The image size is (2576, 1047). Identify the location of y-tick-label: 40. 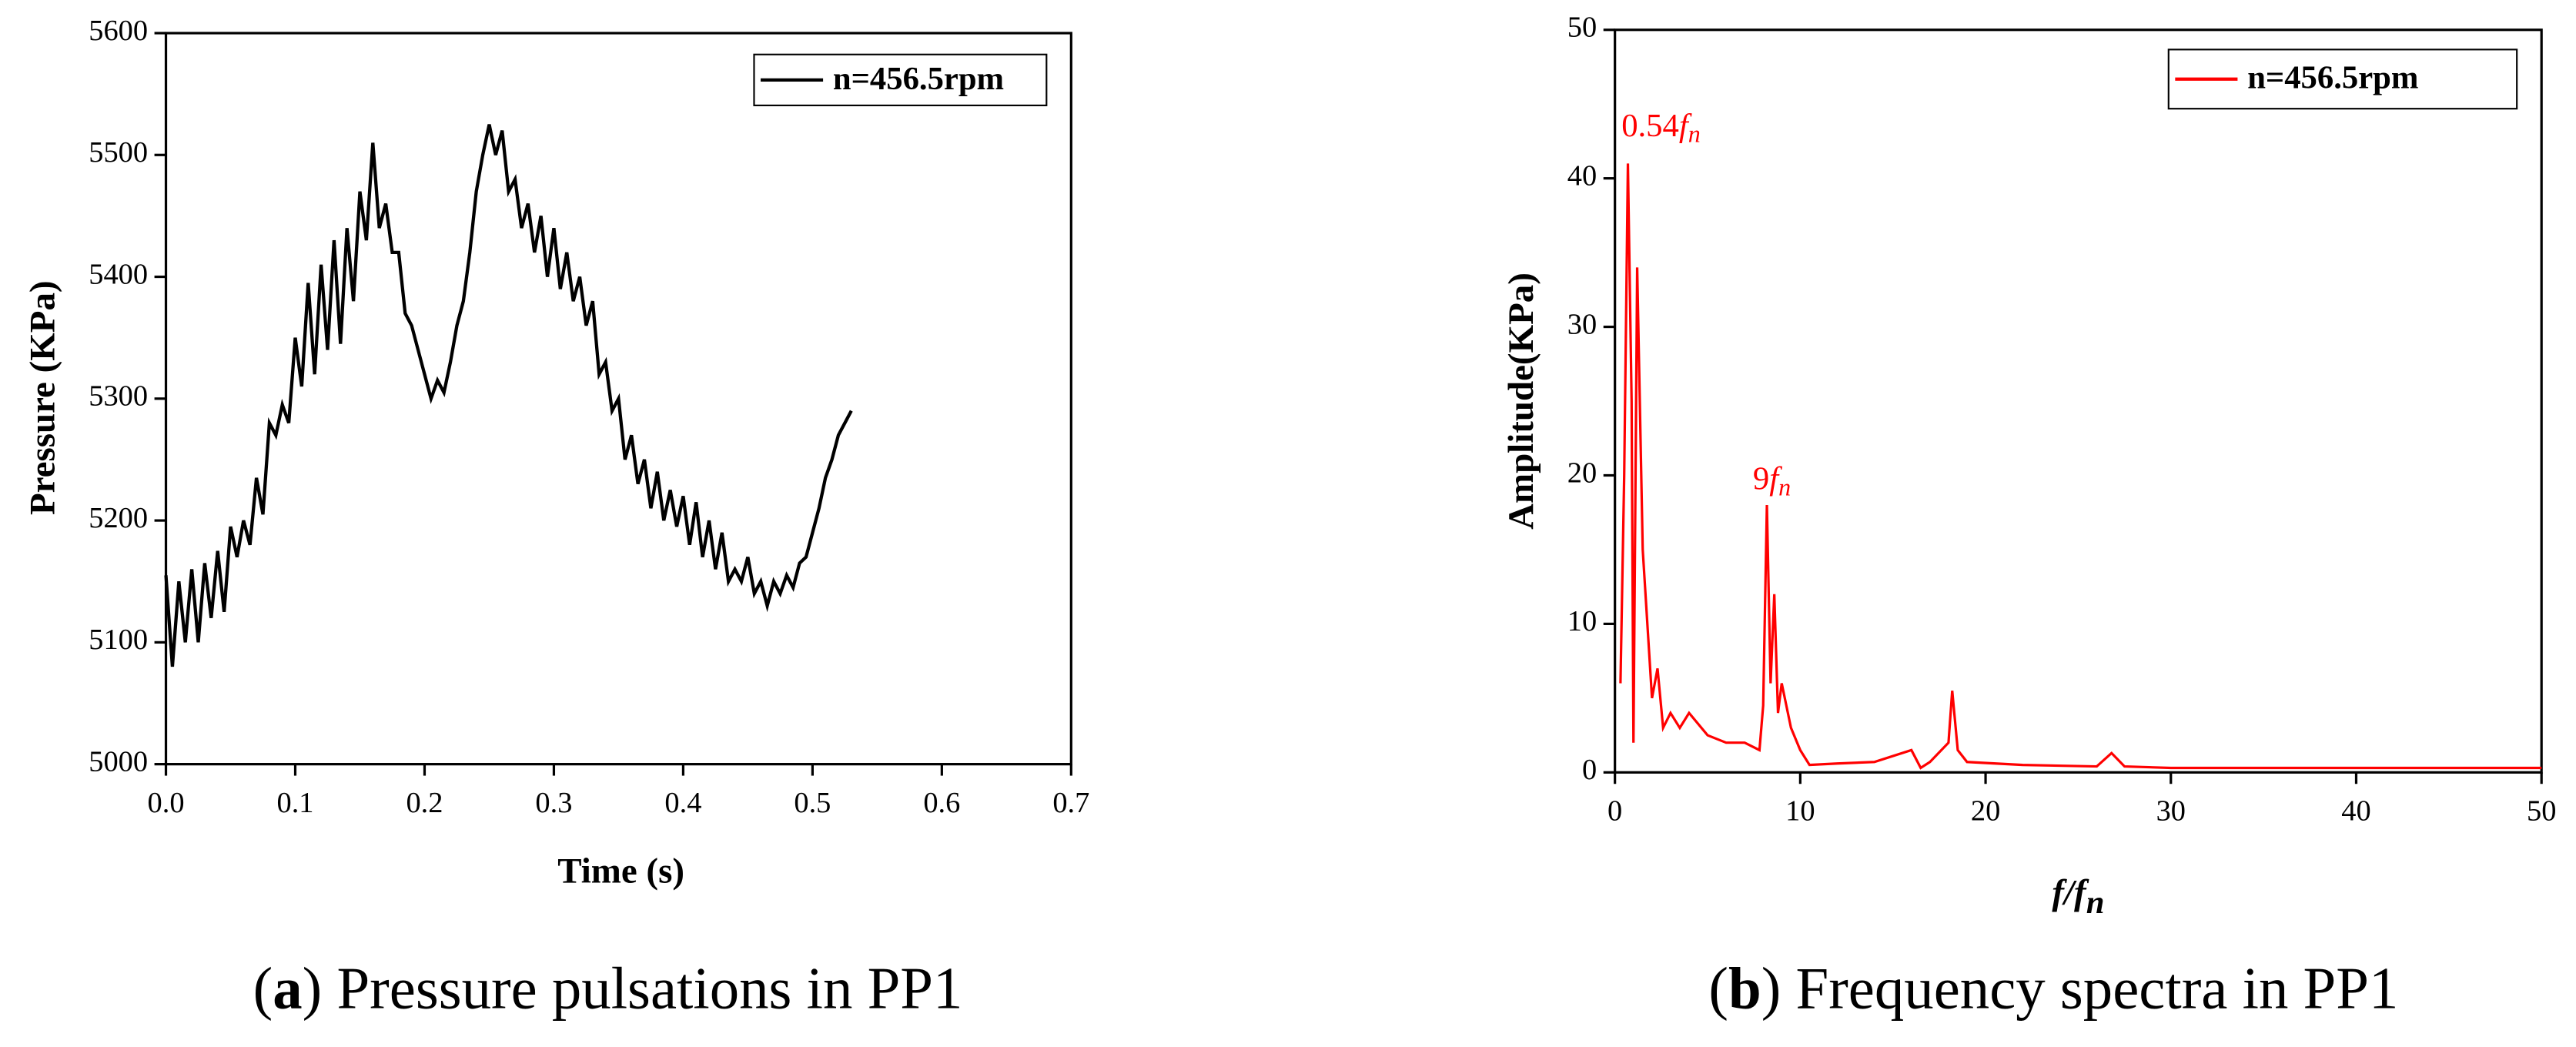
(1582, 176).